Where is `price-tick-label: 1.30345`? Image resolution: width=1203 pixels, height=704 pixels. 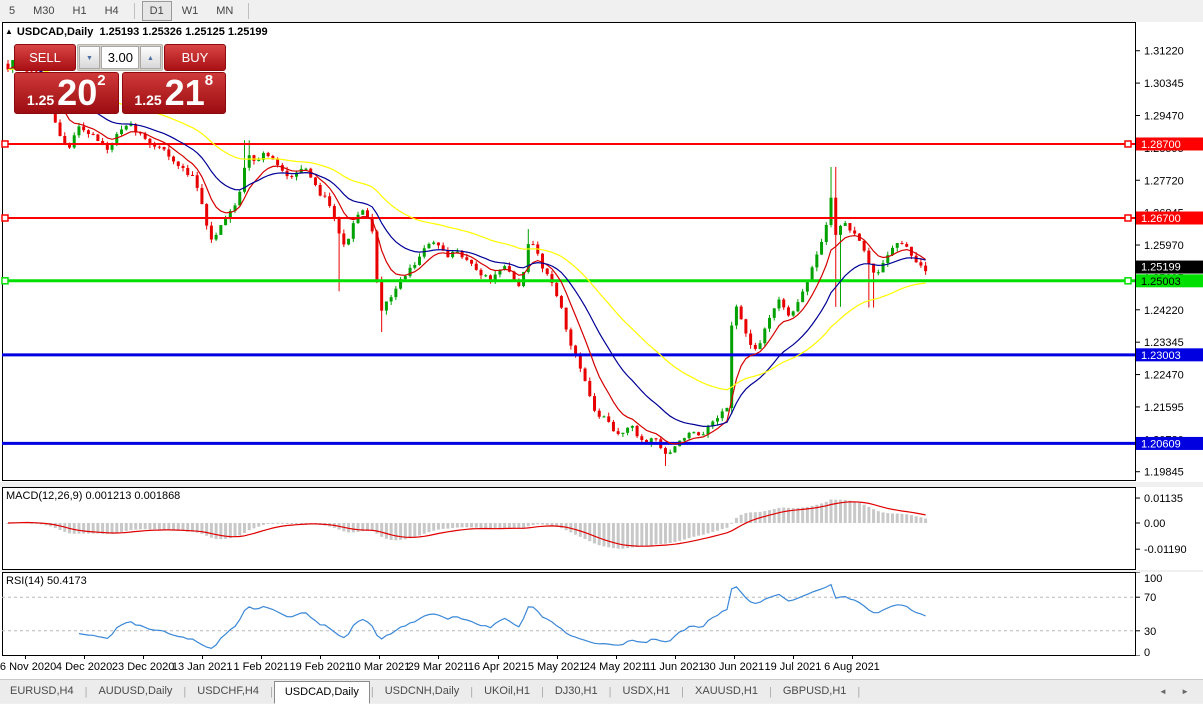 price-tick-label: 1.30345 is located at coordinates (1164, 84).